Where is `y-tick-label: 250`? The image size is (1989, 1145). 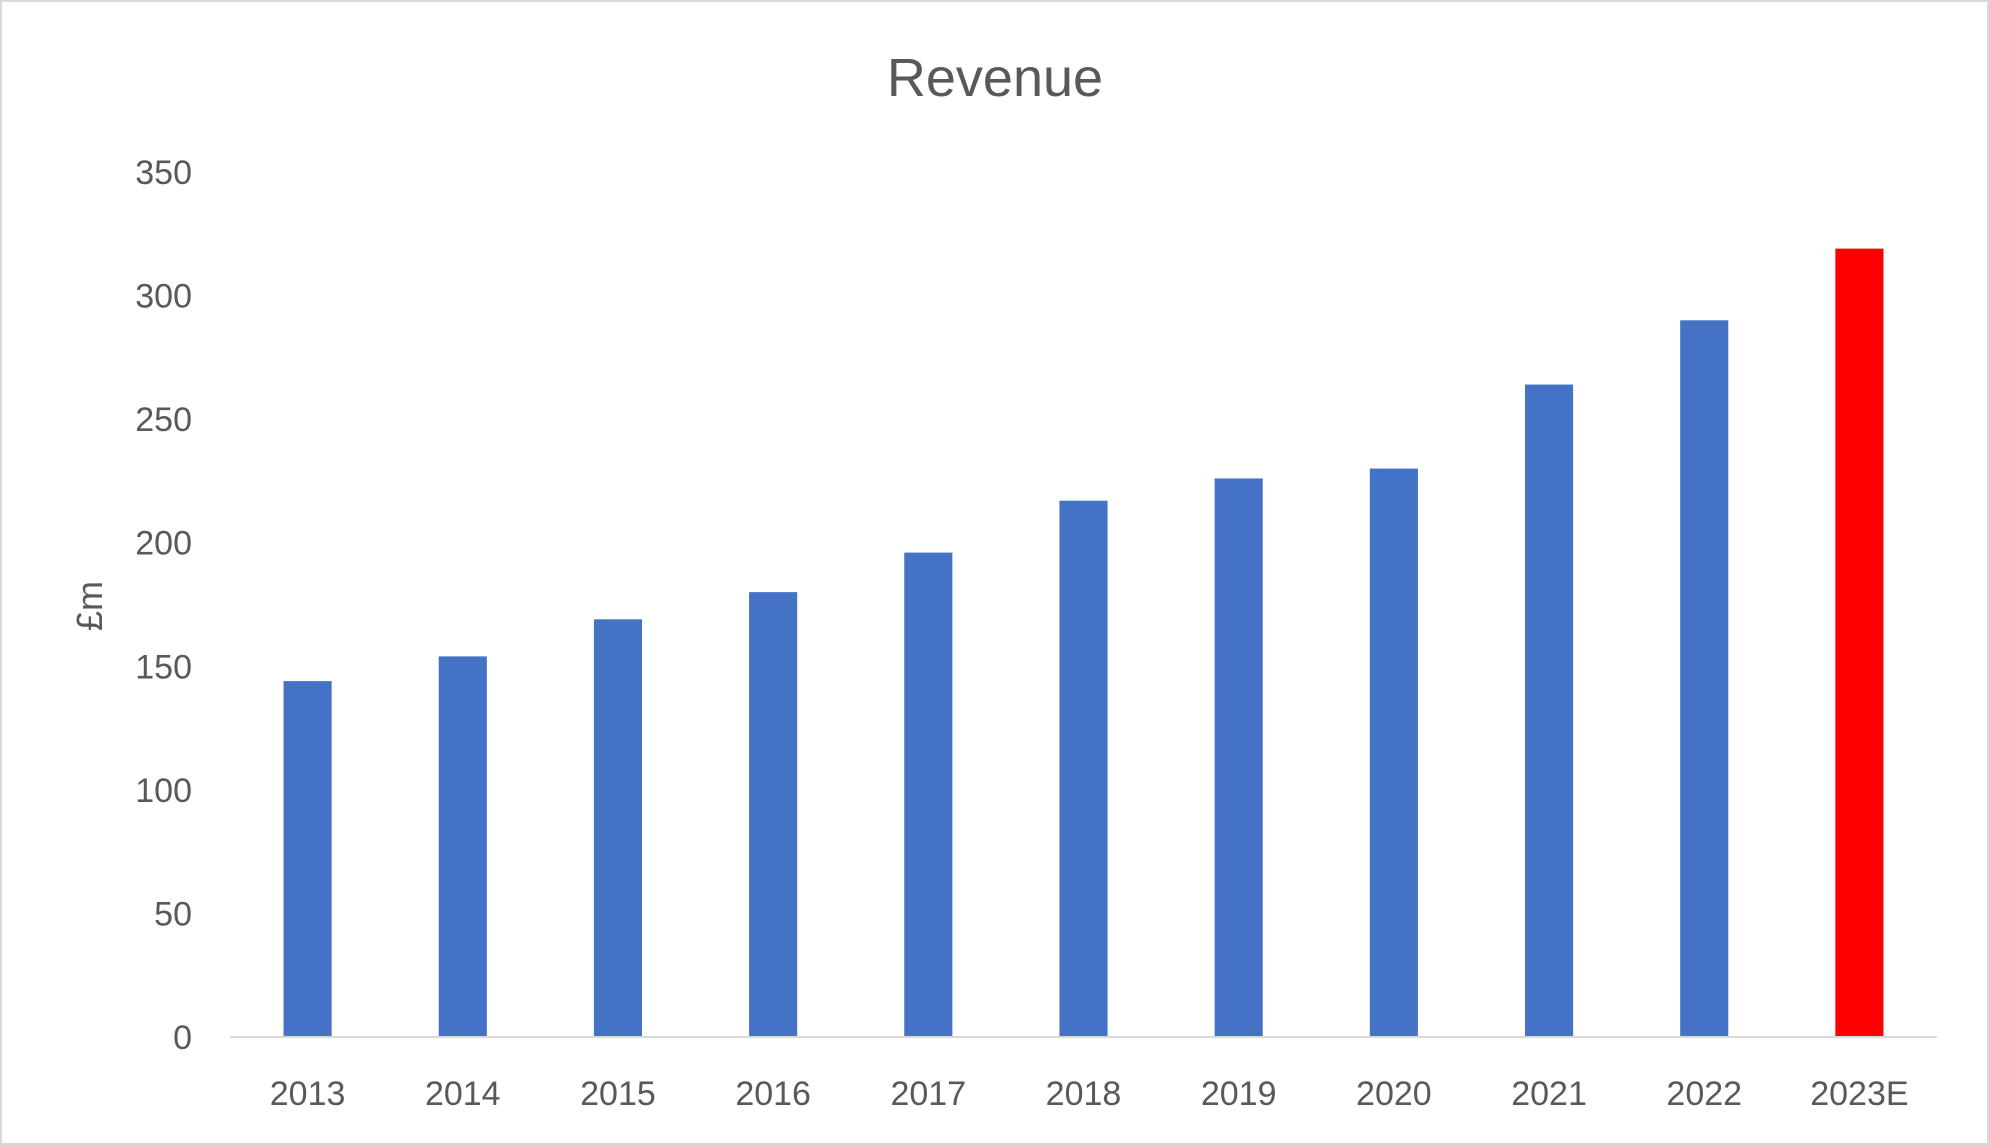 y-tick-label: 250 is located at coordinates (163, 420).